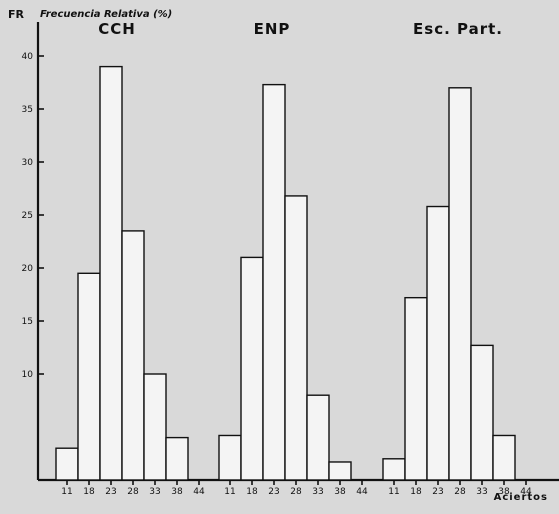  What do you see at coordinates (106, 14) in the screenshot?
I see `y-axis-label: Frecuencia Relativa (%)` at bounding box center [106, 14].